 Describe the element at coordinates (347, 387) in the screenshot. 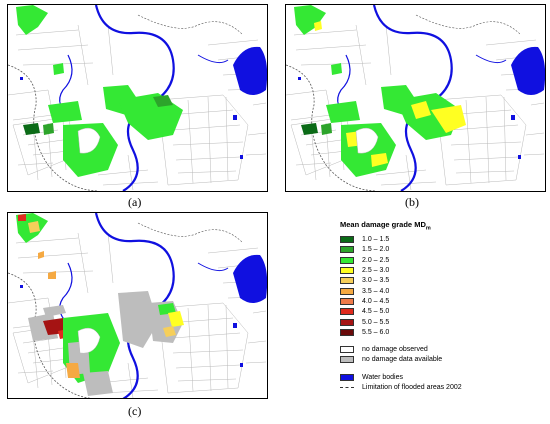

I see `dashed-line-icon` at that location.